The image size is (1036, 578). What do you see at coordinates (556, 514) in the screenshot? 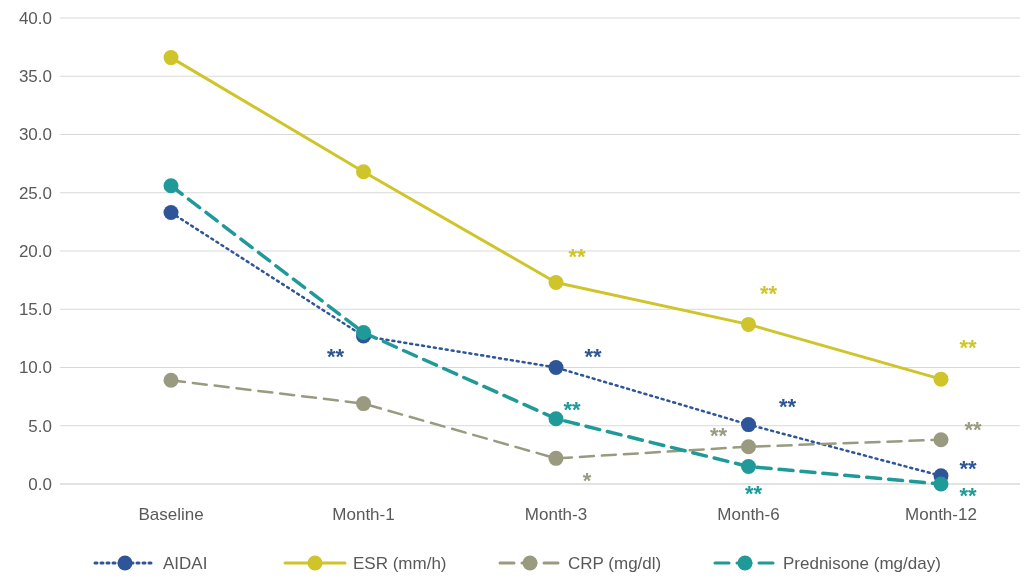
I see `x-tick-label: Month-3` at bounding box center [556, 514].